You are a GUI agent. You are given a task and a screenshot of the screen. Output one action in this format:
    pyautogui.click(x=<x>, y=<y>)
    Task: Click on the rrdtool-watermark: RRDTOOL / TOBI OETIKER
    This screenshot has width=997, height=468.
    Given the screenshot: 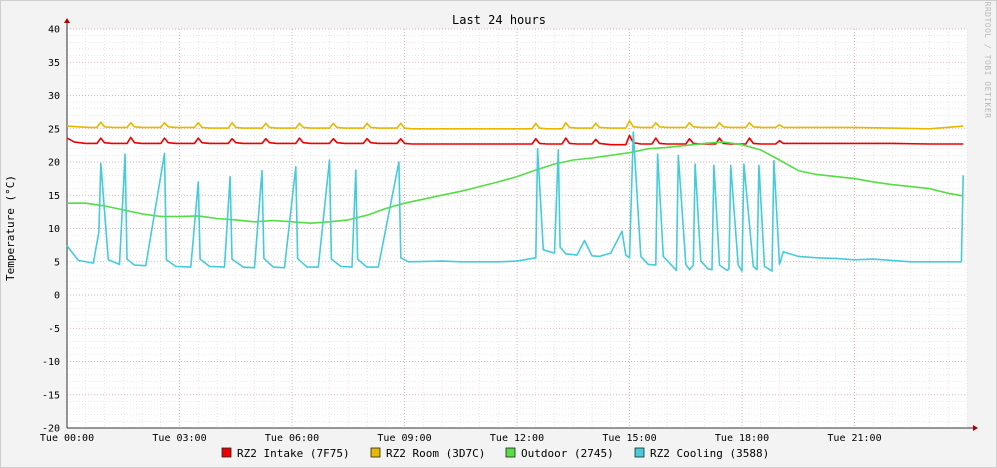 What is the action you would take?
    pyautogui.click(x=987, y=60)
    